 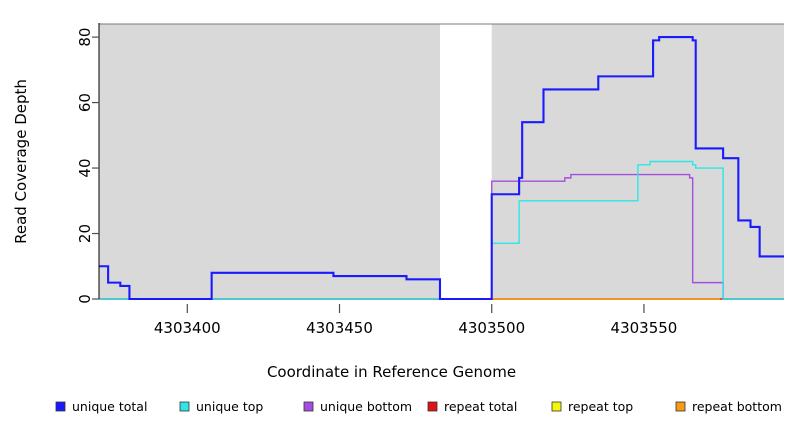 What do you see at coordinates (109, 406) in the screenshot?
I see `legend-label-unique-total: unique total` at bounding box center [109, 406].